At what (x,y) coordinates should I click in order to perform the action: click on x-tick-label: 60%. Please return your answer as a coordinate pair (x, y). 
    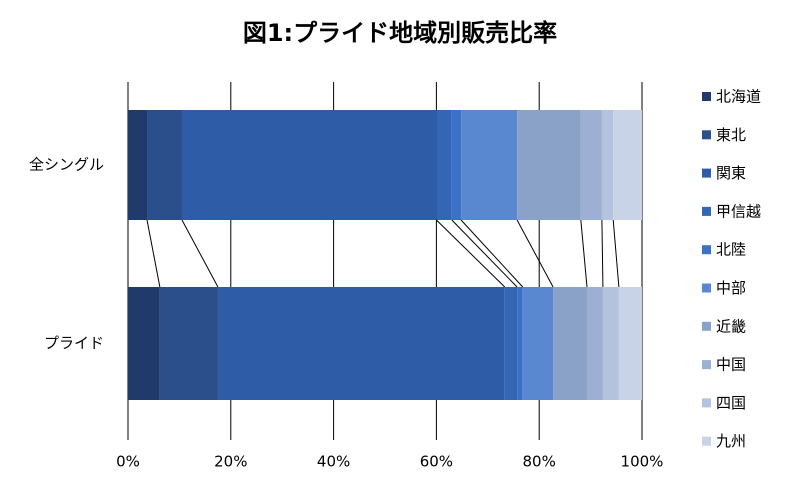
    Looking at the image, I should click on (436, 462).